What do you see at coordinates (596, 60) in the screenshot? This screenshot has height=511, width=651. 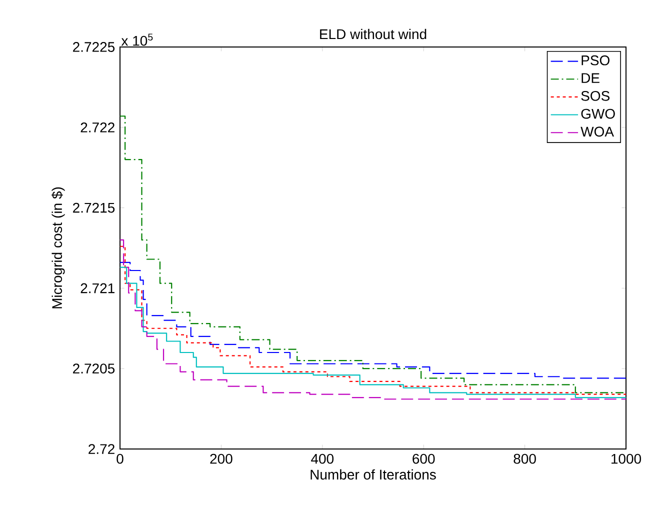 I see `legend-label: PSO` at bounding box center [596, 60].